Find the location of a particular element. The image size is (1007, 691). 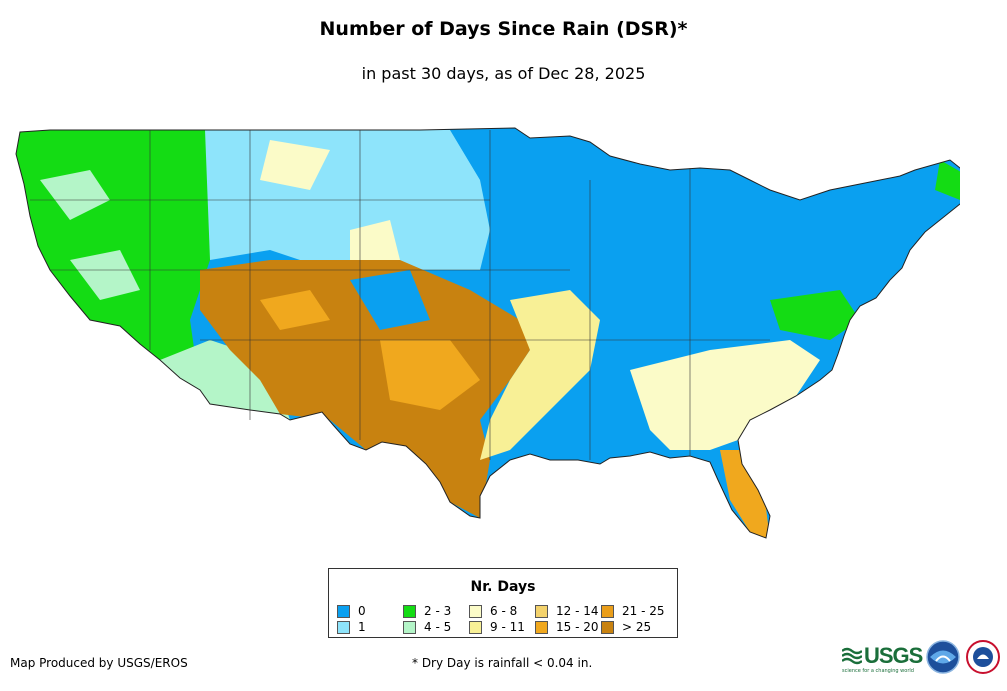

legend-label: 6 - 8 is located at coordinates (504, 611).